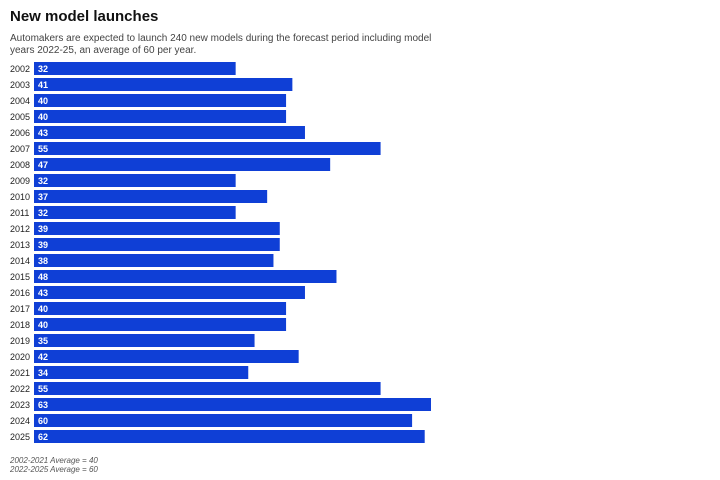 This screenshot has height=480, width=720. I want to click on bar-2011, so click(135, 212).